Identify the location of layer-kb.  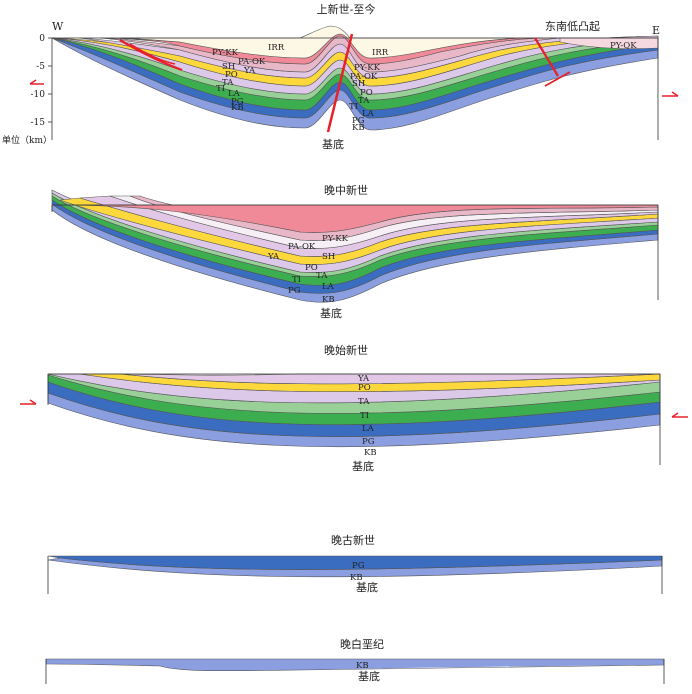
(355, 665).